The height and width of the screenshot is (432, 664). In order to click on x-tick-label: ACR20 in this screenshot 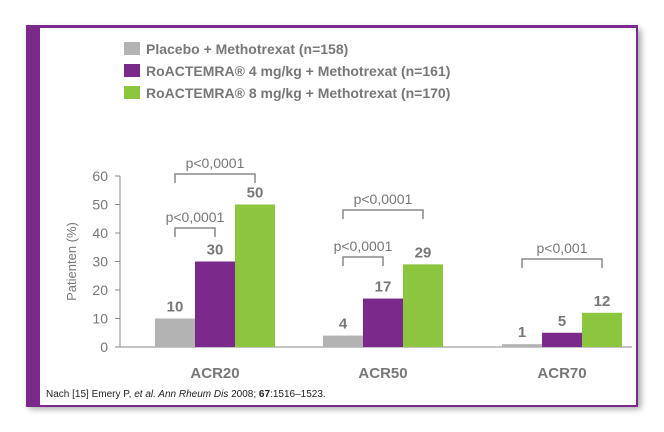, I will do `click(214, 373)`.